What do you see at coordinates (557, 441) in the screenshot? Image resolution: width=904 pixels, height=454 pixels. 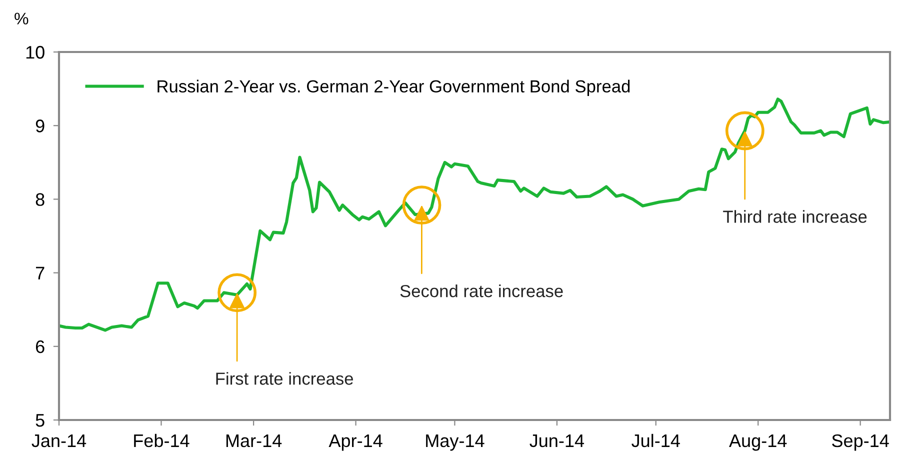 I see `x-tick-label: Jun-14` at bounding box center [557, 441].